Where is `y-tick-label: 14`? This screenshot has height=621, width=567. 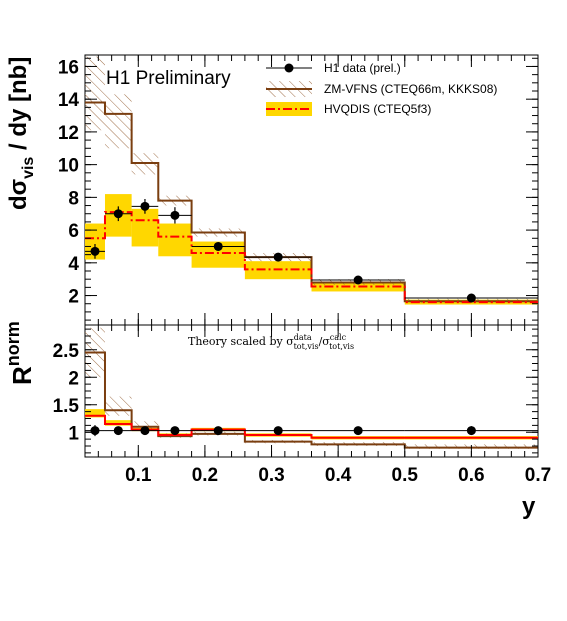
y-tick-label: 14 is located at coordinates (69, 100).